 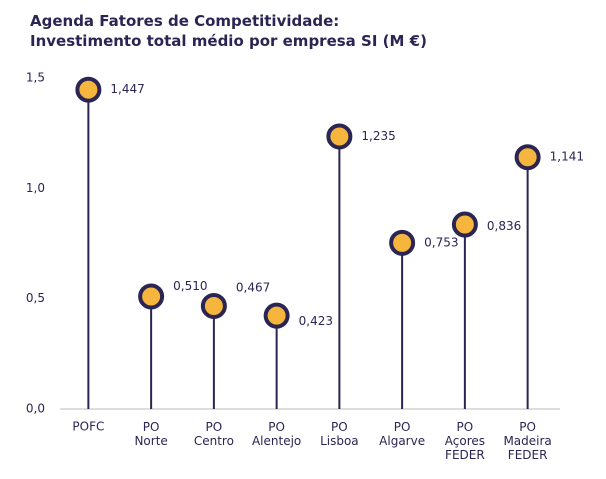 I want to click on x-tick-label: POFC, so click(x=88, y=427).